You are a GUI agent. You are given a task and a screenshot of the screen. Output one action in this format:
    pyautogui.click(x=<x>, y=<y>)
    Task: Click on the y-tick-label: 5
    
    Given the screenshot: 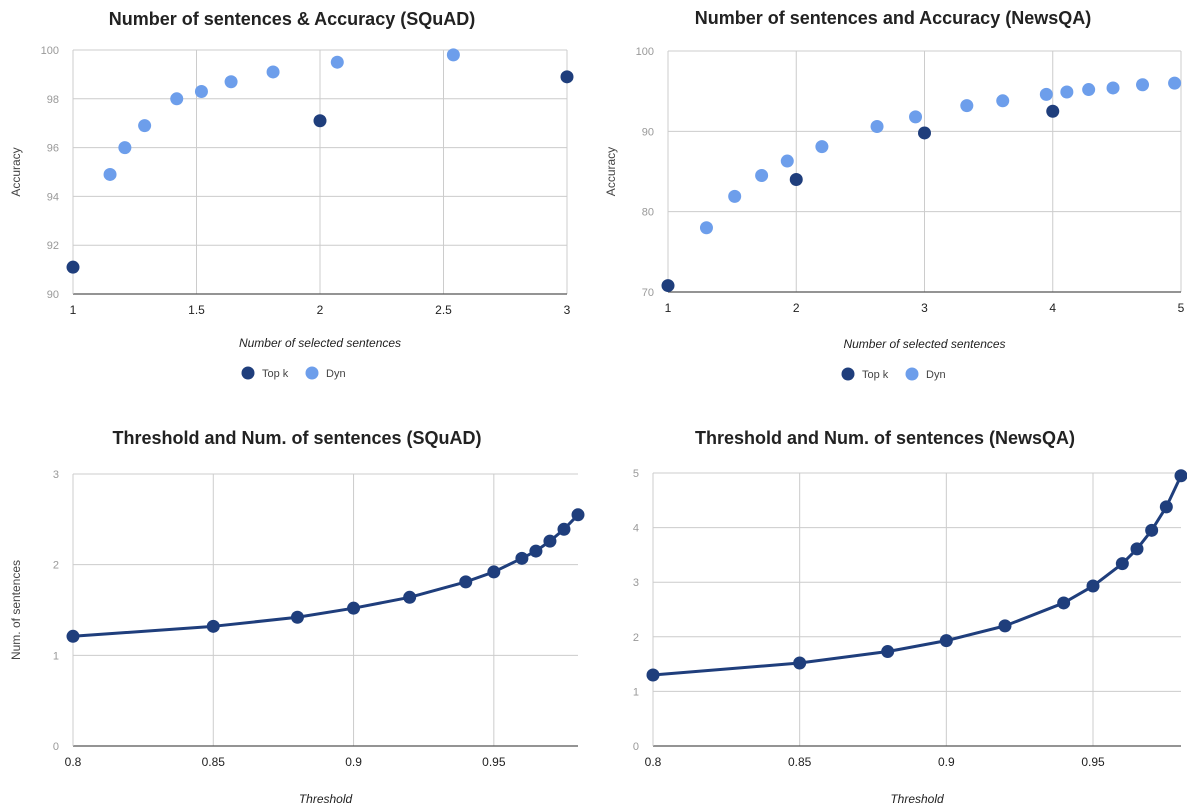 What is the action you would take?
    pyautogui.click(x=636, y=474)
    